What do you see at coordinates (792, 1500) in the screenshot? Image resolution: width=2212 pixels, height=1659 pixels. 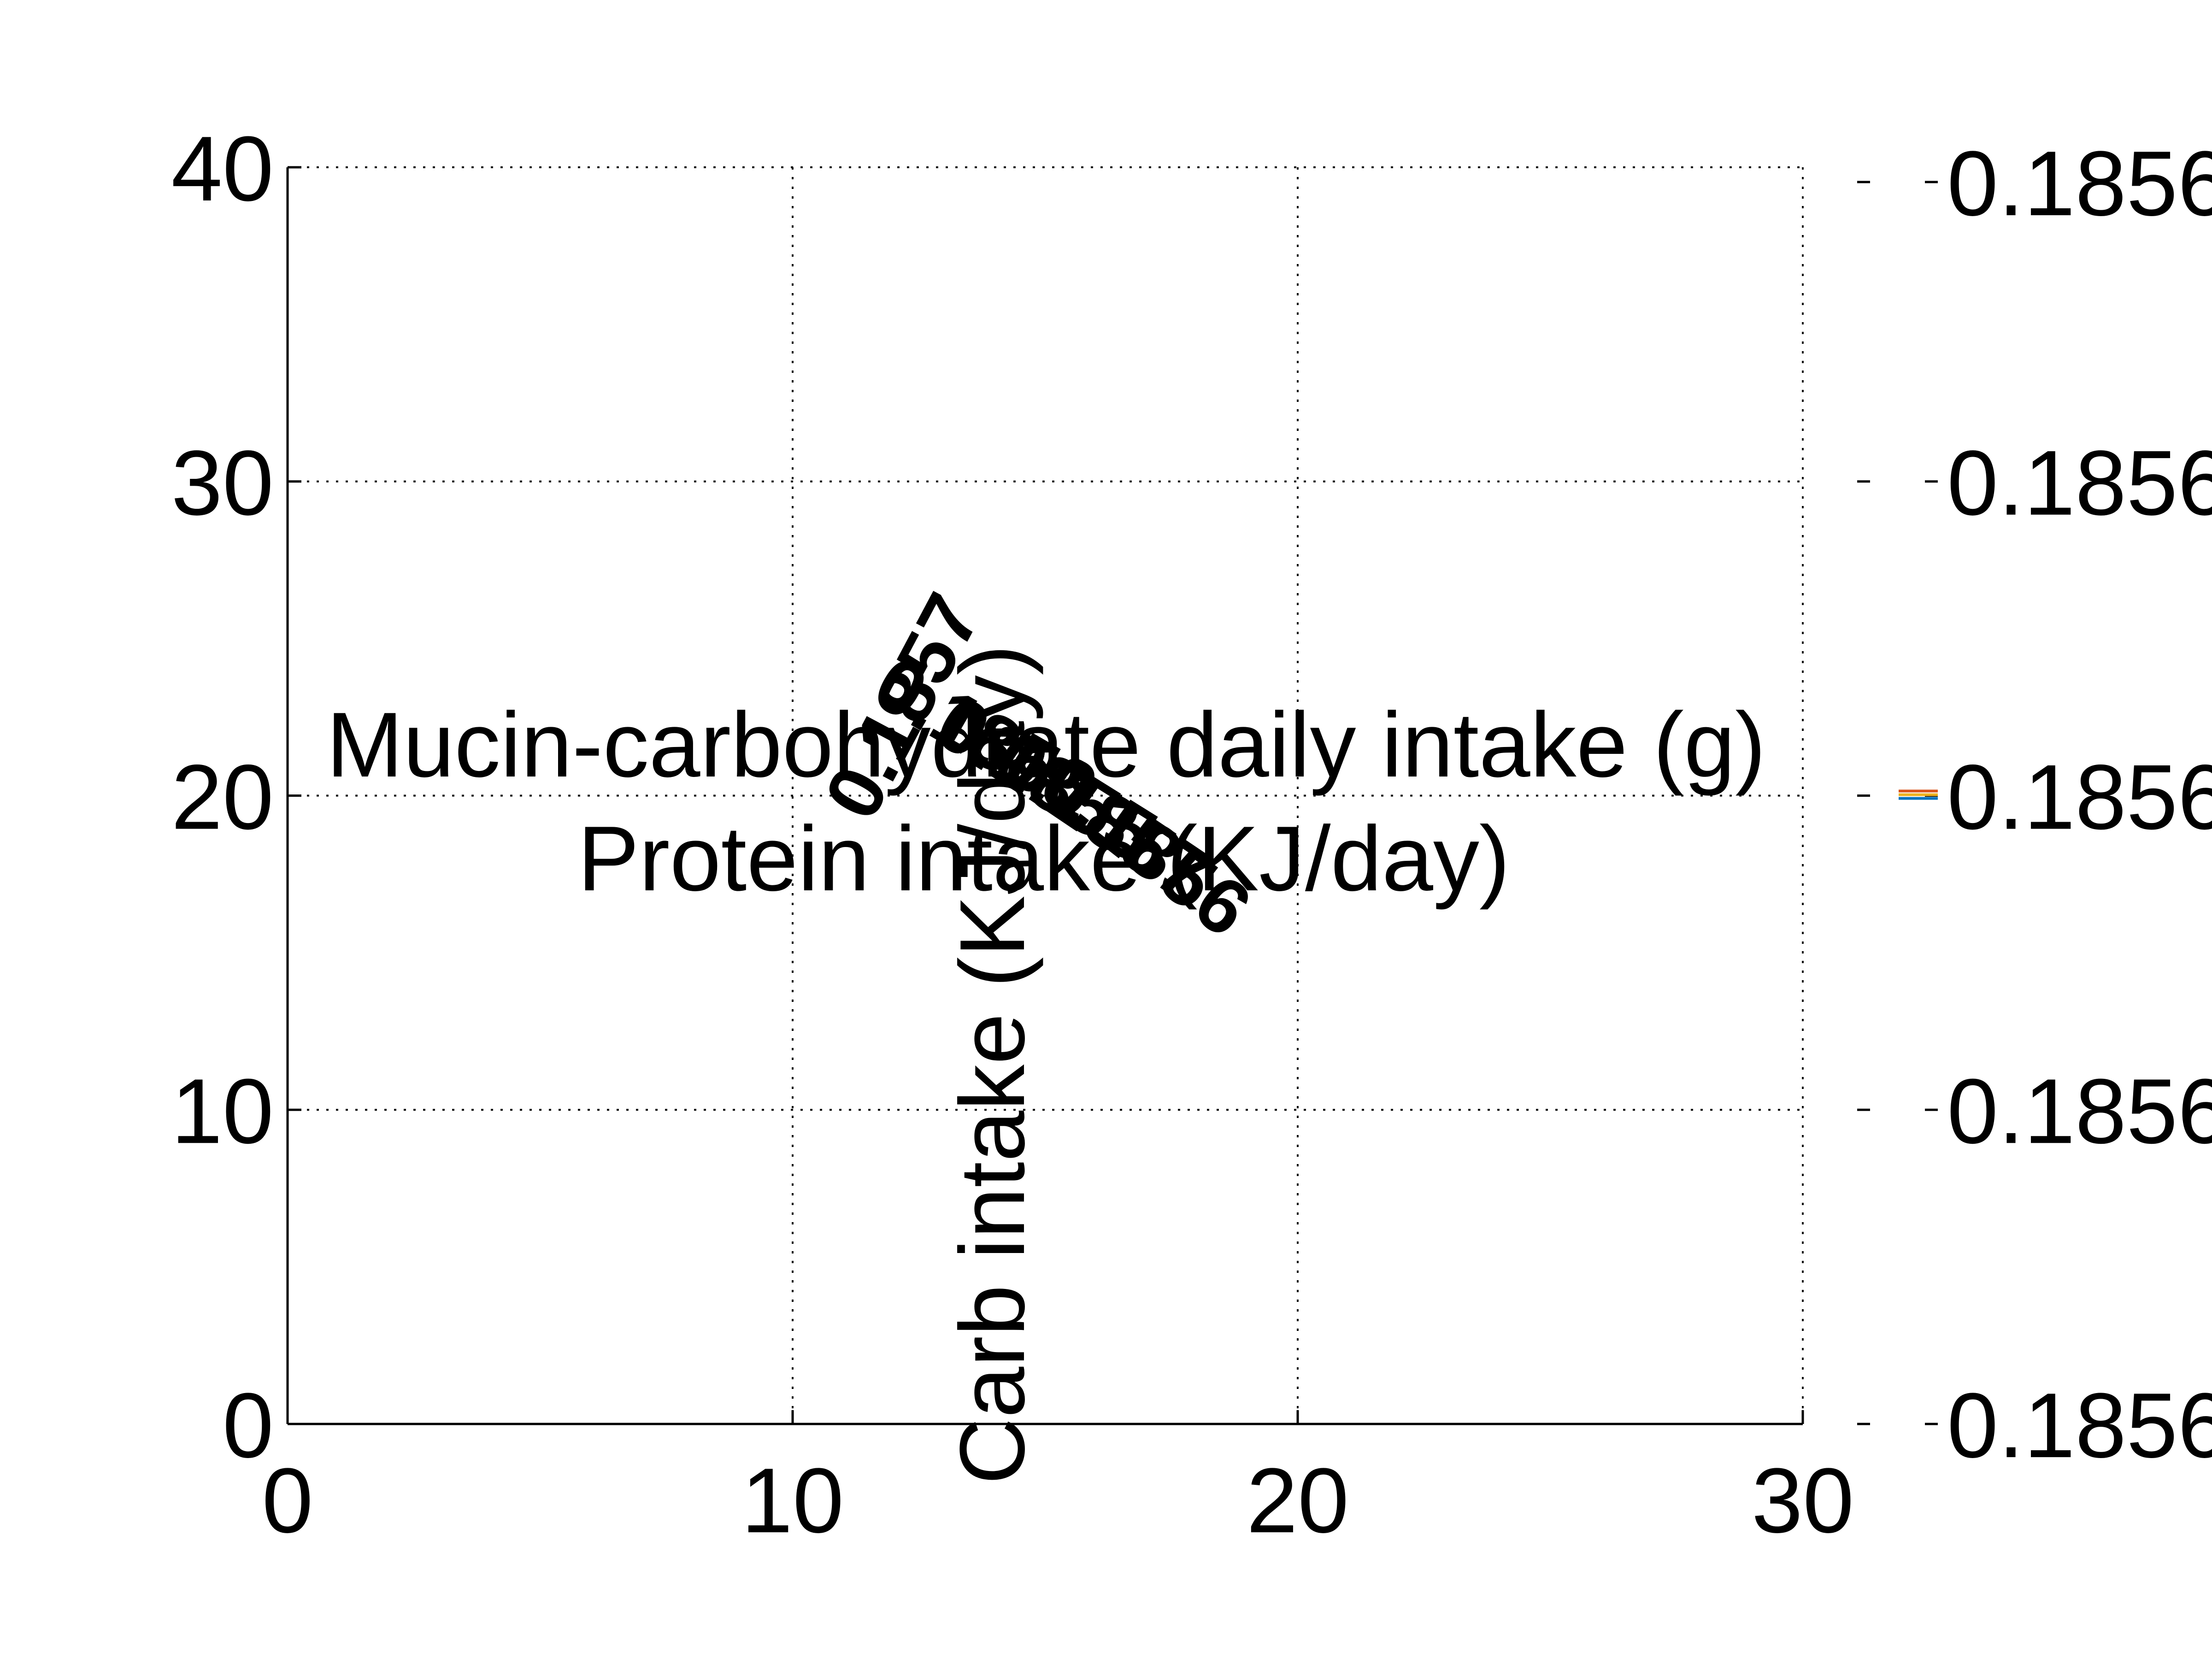 I see `x-tick-label: 10` at bounding box center [792, 1500].